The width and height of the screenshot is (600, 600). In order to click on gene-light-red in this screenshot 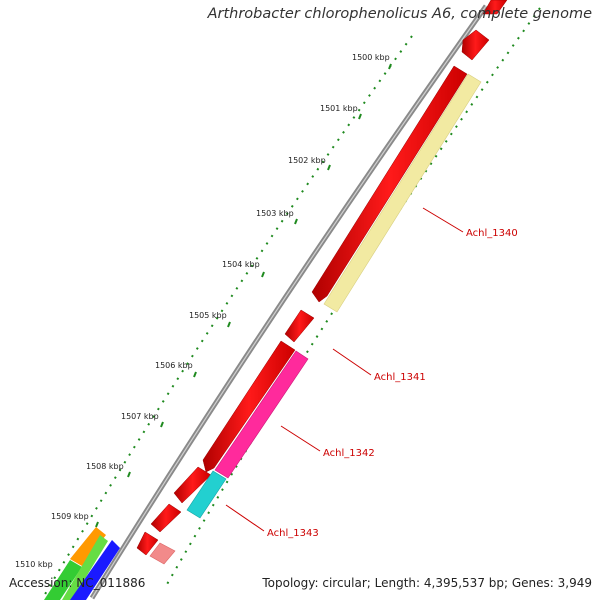, I will do `click(162, 553)`.